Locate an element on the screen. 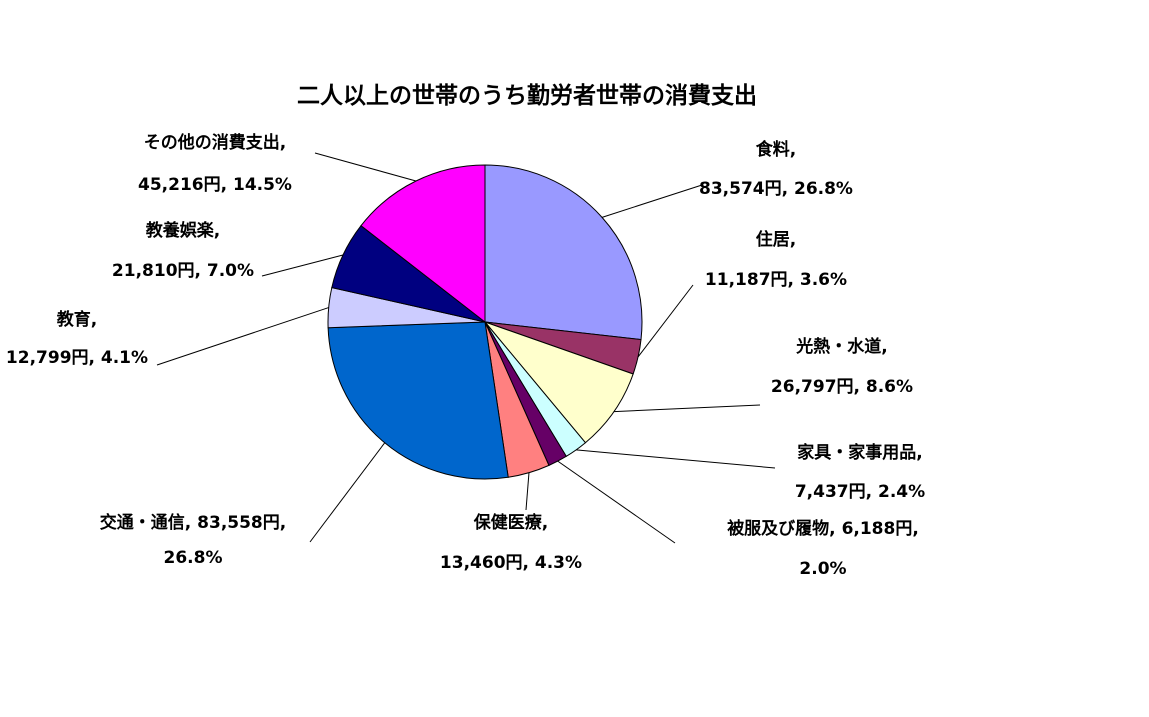 The image size is (1149, 717). slice-label-10-line1: その他の消費支出, is located at coordinates (215, 142).